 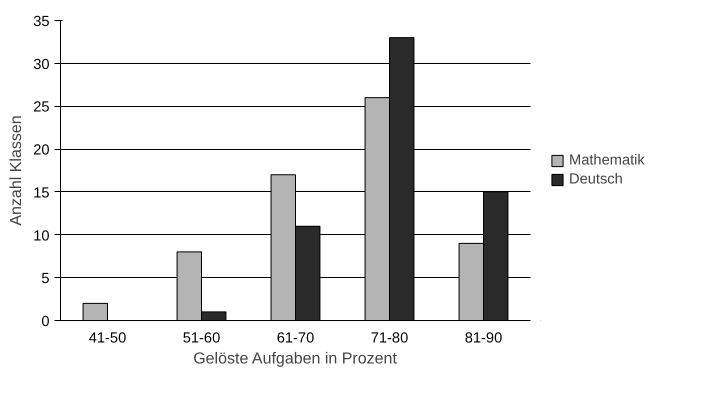 I want to click on y-tick-label: 25, so click(x=41, y=108).